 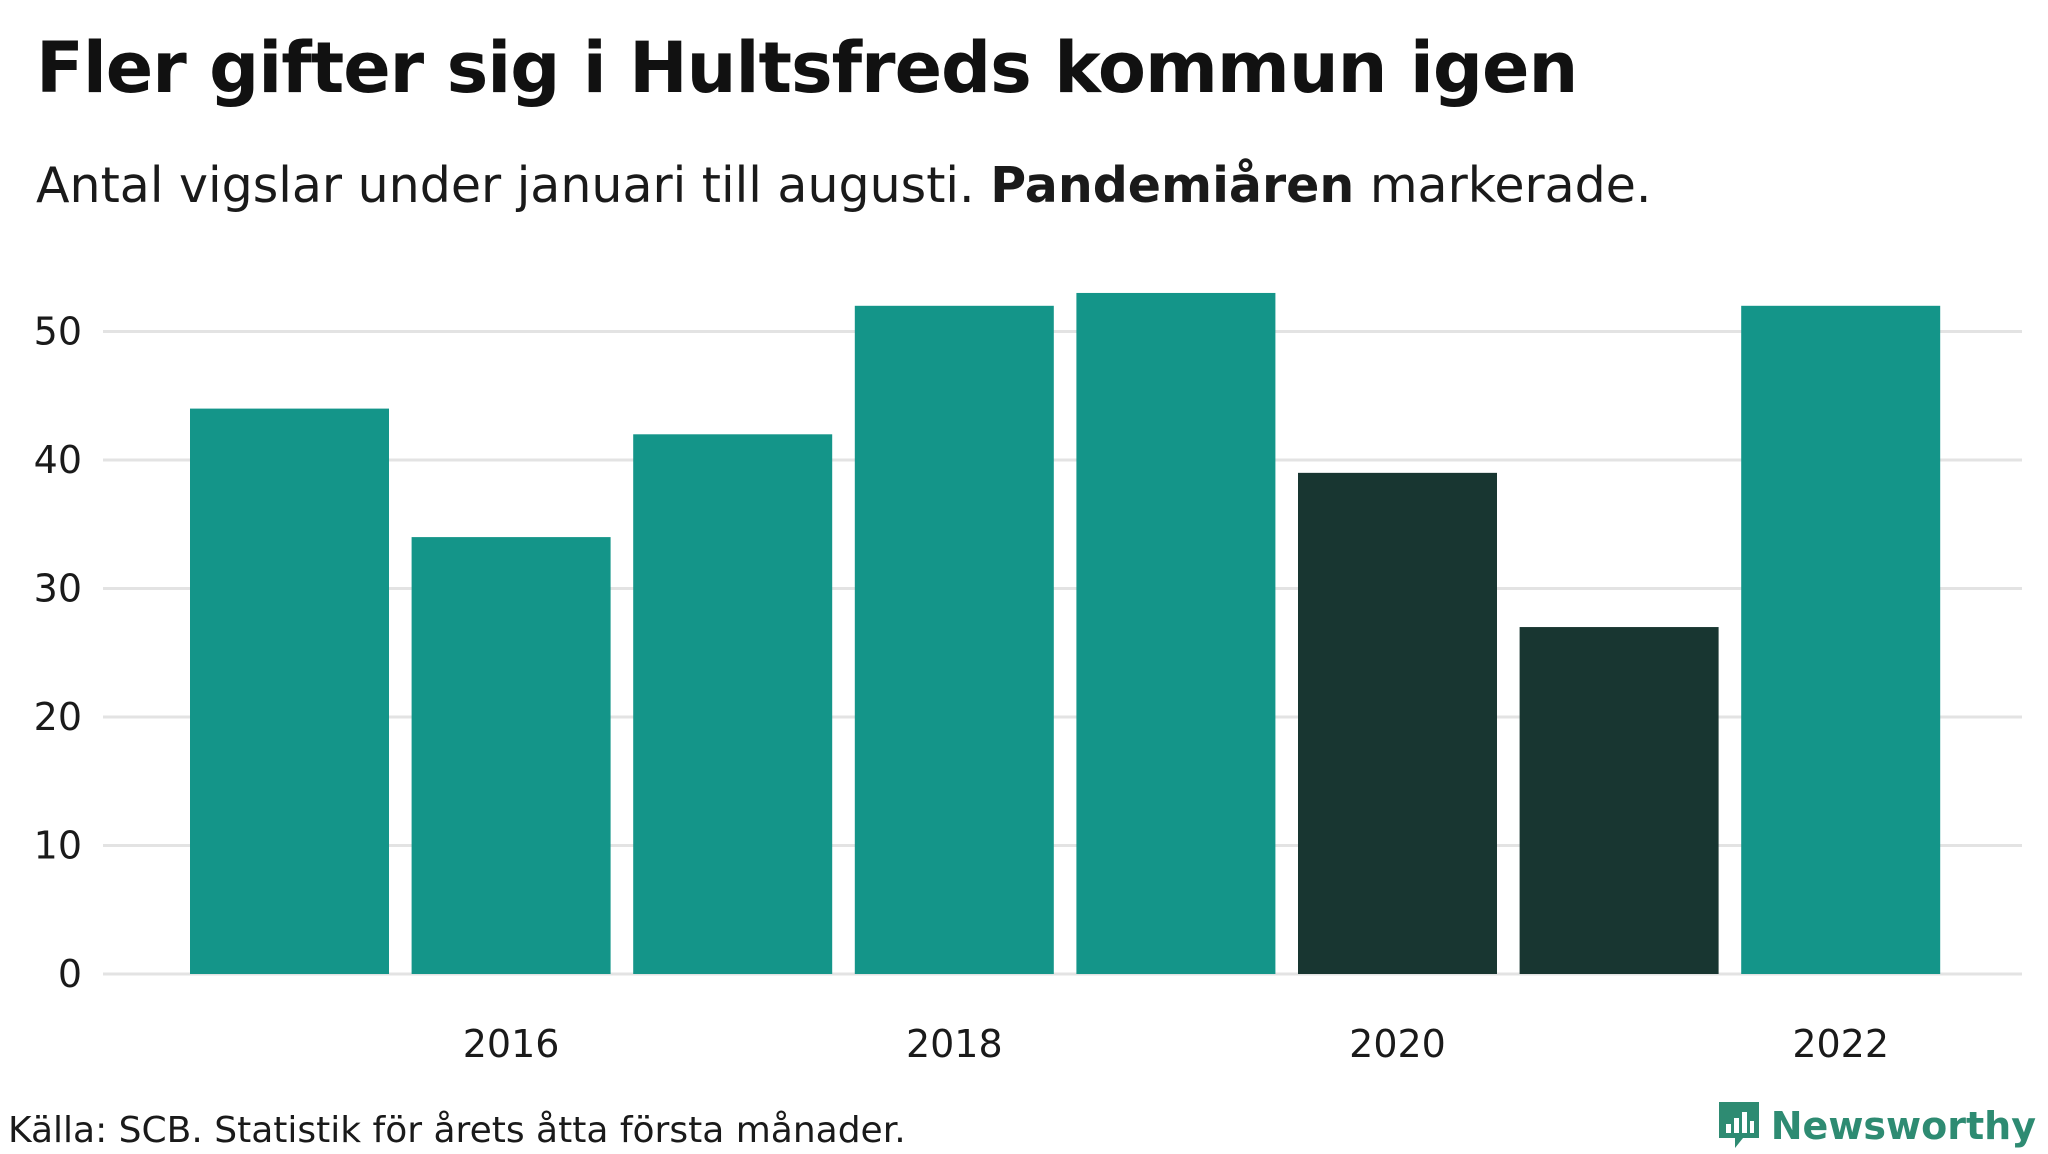 What do you see at coordinates (58, 460) in the screenshot?
I see `y-tick-label-40: 40` at bounding box center [58, 460].